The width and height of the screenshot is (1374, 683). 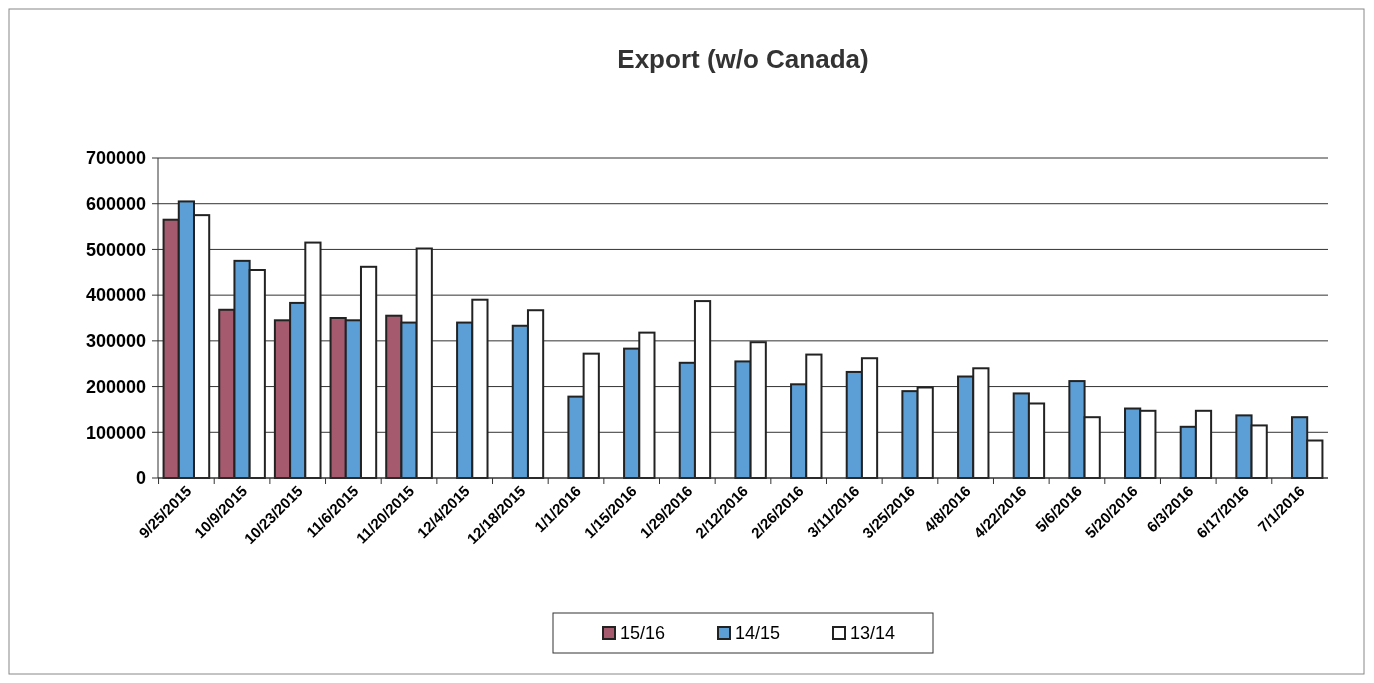 I want to click on y-tick-label: 700000, so click(x=115, y=158).